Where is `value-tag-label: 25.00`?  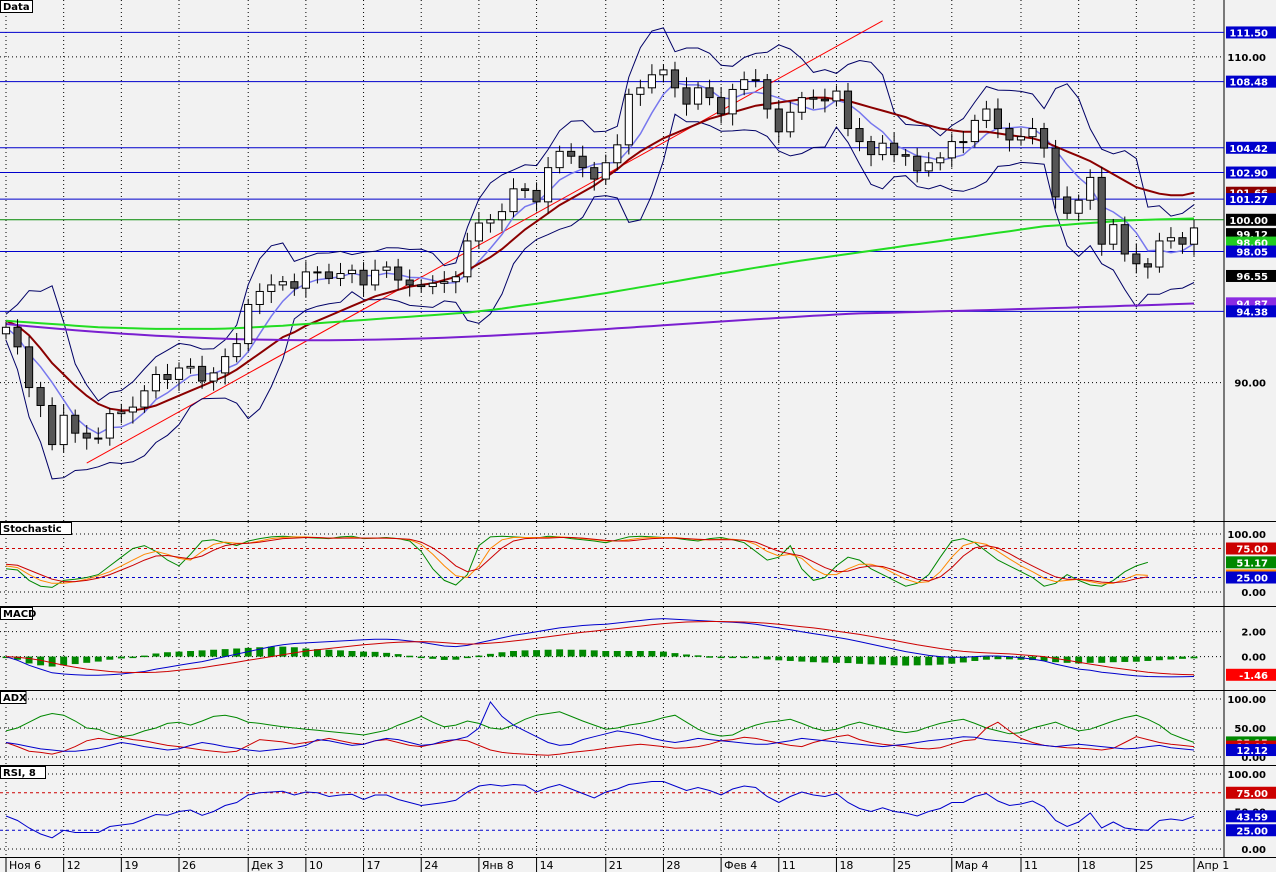 value-tag-label: 25.00 is located at coordinates (1252, 831).